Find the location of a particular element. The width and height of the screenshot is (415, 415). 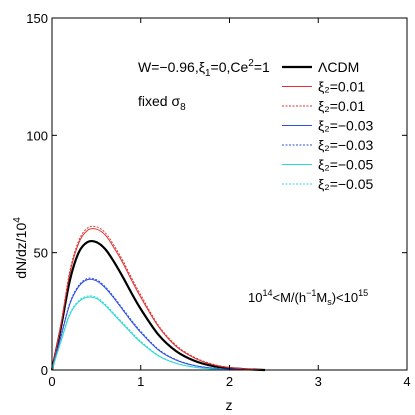

legend-label-4: ξ₂=−0.03 is located at coordinates (346, 145).